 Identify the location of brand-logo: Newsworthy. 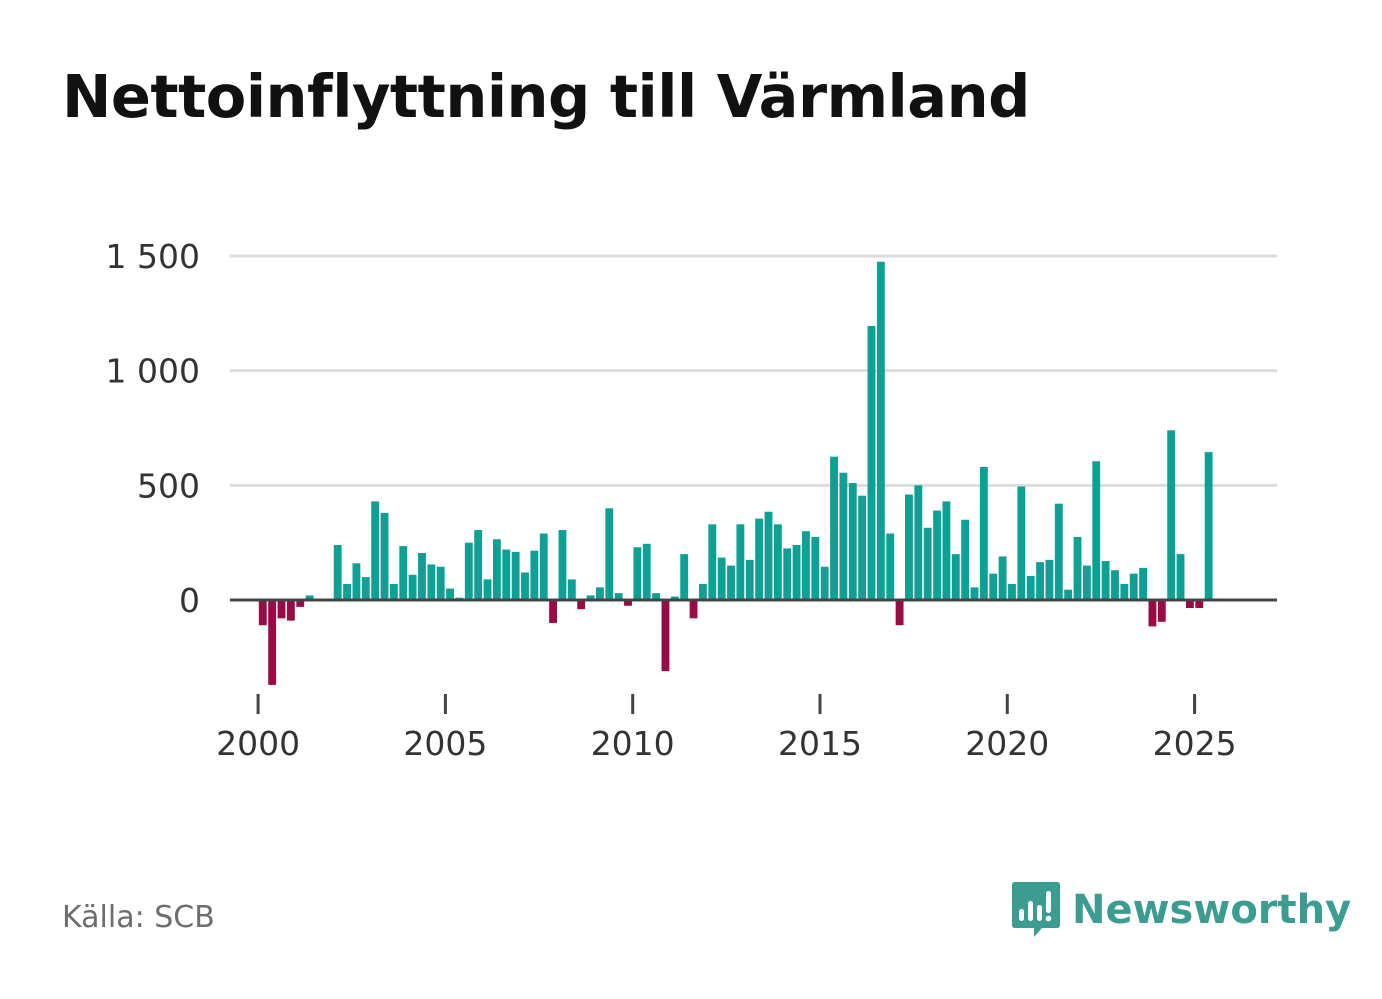
(1180, 910).